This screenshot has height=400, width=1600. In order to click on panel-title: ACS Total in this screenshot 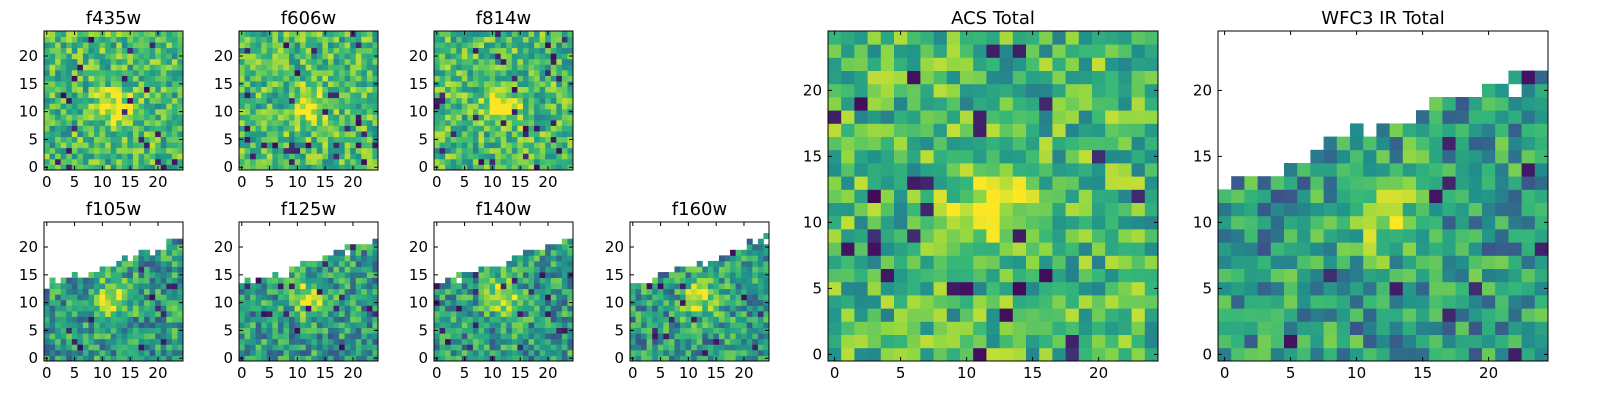, I will do `click(993, 18)`.